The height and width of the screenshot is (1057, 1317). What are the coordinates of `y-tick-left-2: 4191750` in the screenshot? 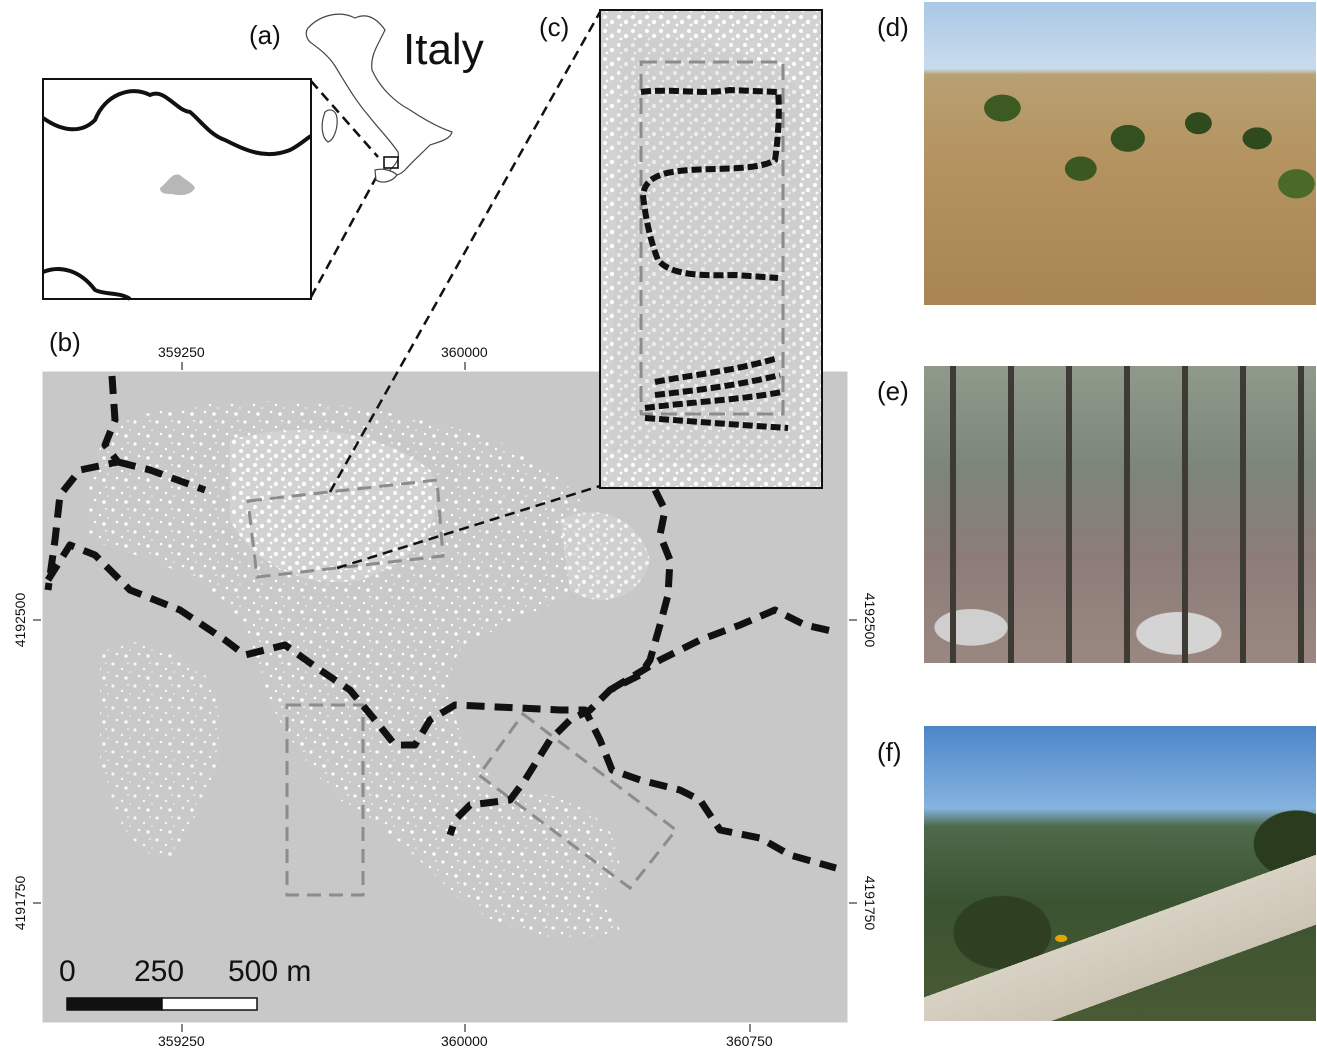 It's located at (20, 903).